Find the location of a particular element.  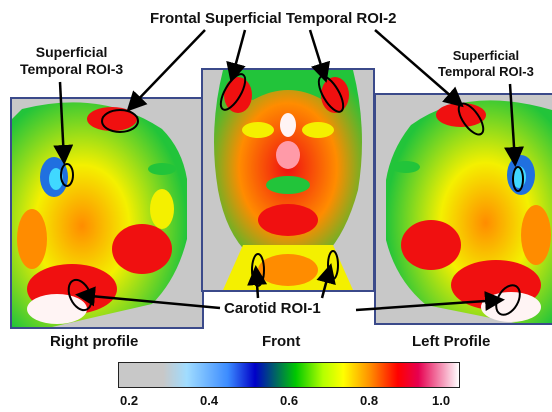

right-superficial-line1: Superficial is located at coordinates (486, 55).